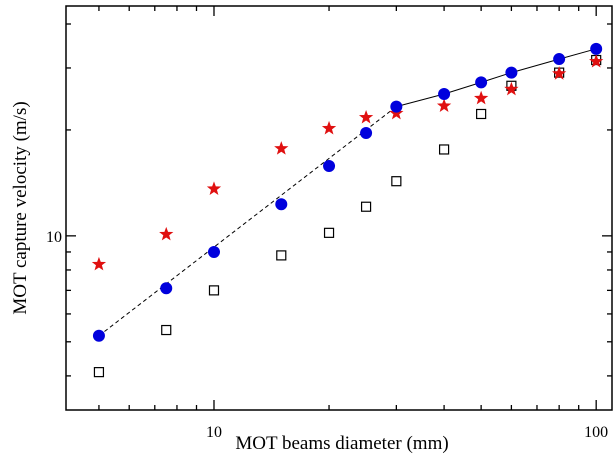 This screenshot has height=459, width=614. What do you see at coordinates (596, 432) in the screenshot?
I see `x-tick-label: 100` at bounding box center [596, 432].